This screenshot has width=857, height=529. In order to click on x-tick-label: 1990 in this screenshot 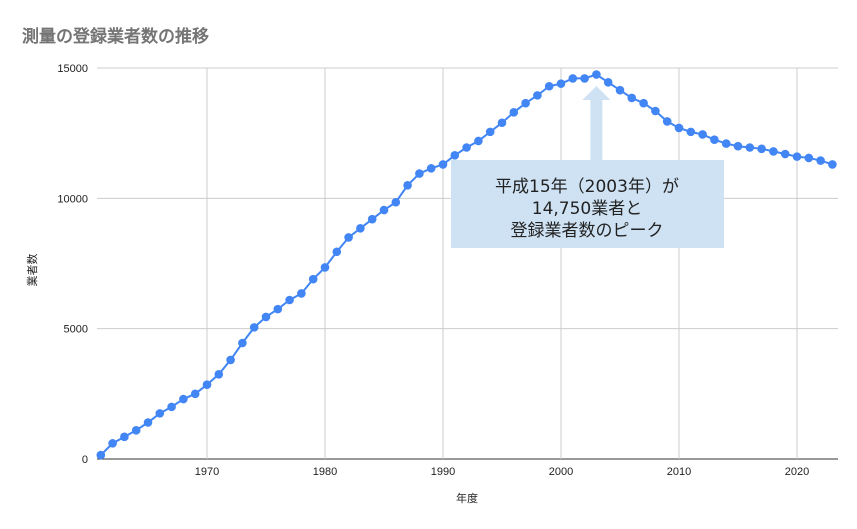, I will do `click(443, 472)`.